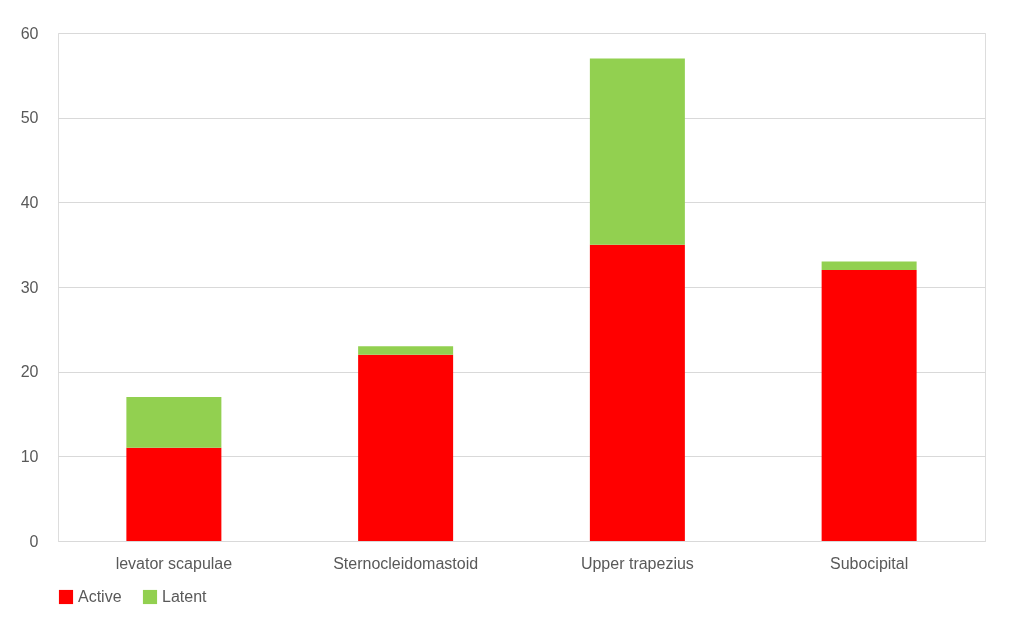 The image size is (1032, 631). Describe the element at coordinates (29, 118) in the screenshot. I see `y-tick-label: 50` at that location.